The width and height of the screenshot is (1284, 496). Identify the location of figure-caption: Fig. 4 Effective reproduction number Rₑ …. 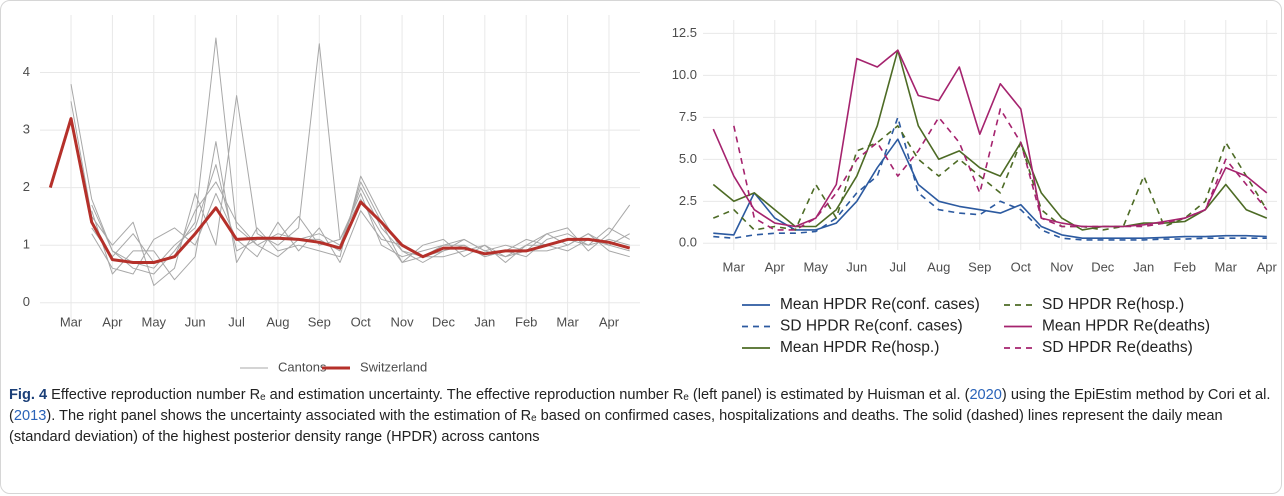
(641, 416).